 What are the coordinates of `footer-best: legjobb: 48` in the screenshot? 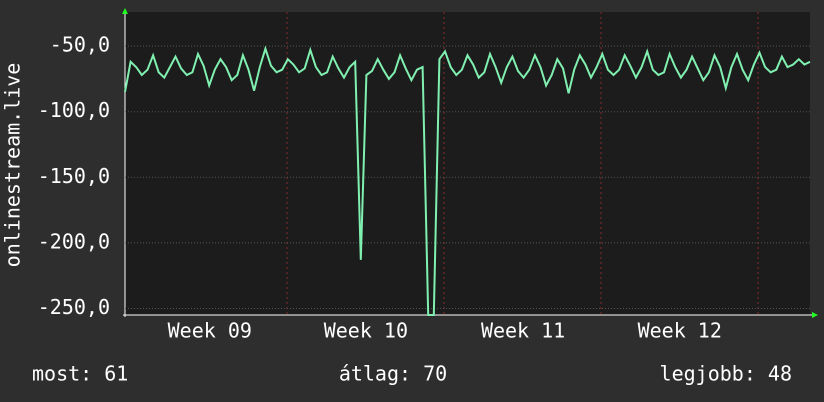 It's located at (726, 374).